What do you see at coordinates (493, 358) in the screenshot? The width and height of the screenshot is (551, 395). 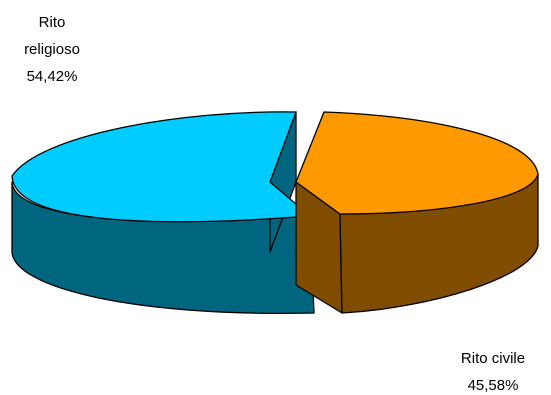 I see `slice-label-civile: Rito civile` at bounding box center [493, 358].